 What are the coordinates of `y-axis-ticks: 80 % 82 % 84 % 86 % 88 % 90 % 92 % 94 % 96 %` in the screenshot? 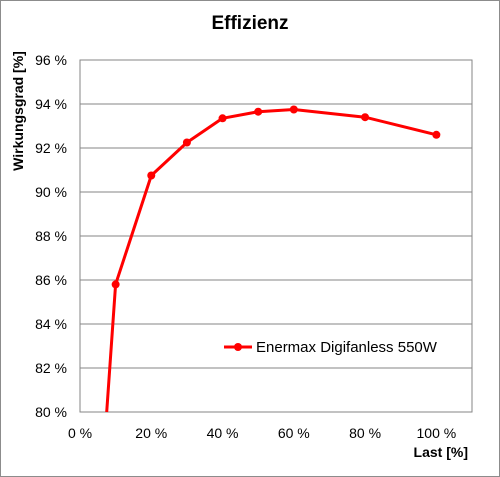 It's located at (51, 236).